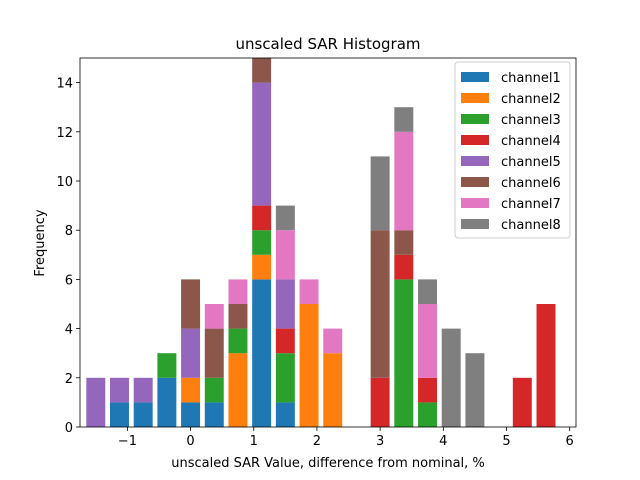  What do you see at coordinates (380, 441) in the screenshot?
I see `x-tick-label-4: 3` at bounding box center [380, 441].